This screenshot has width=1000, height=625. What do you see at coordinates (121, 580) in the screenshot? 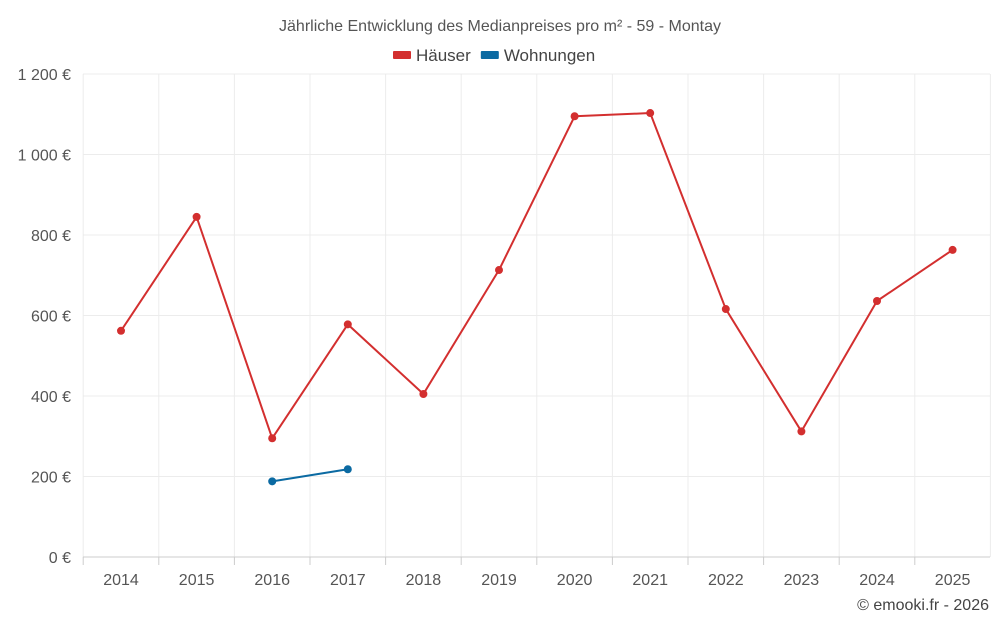
I see `x-tick-label: 2014` at bounding box center [121, 580].